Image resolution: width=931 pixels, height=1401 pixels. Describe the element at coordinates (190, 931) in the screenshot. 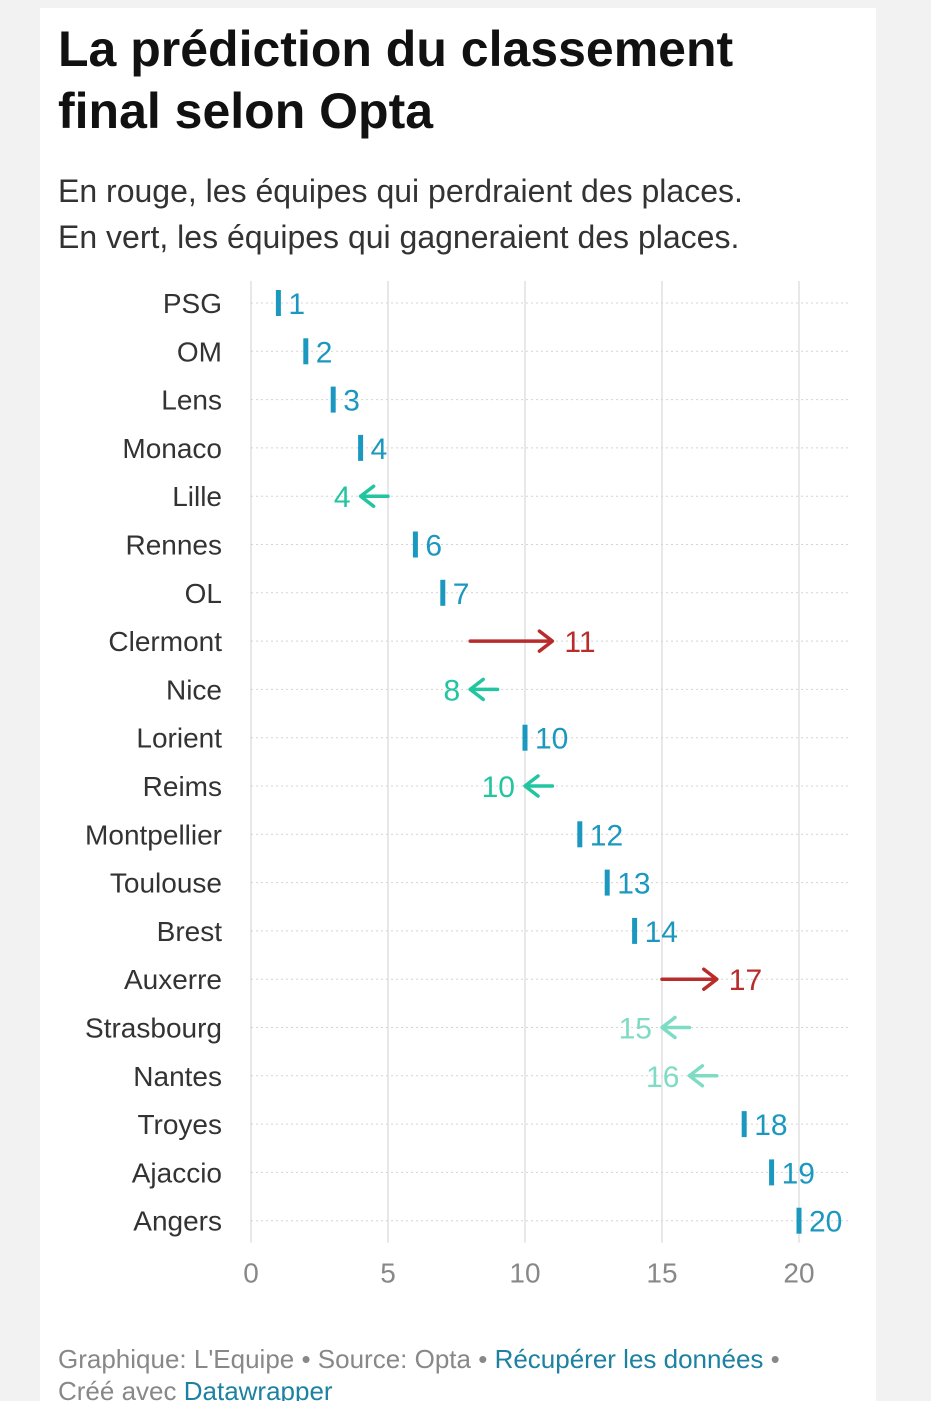

I see `team-label: Brest` at that location.